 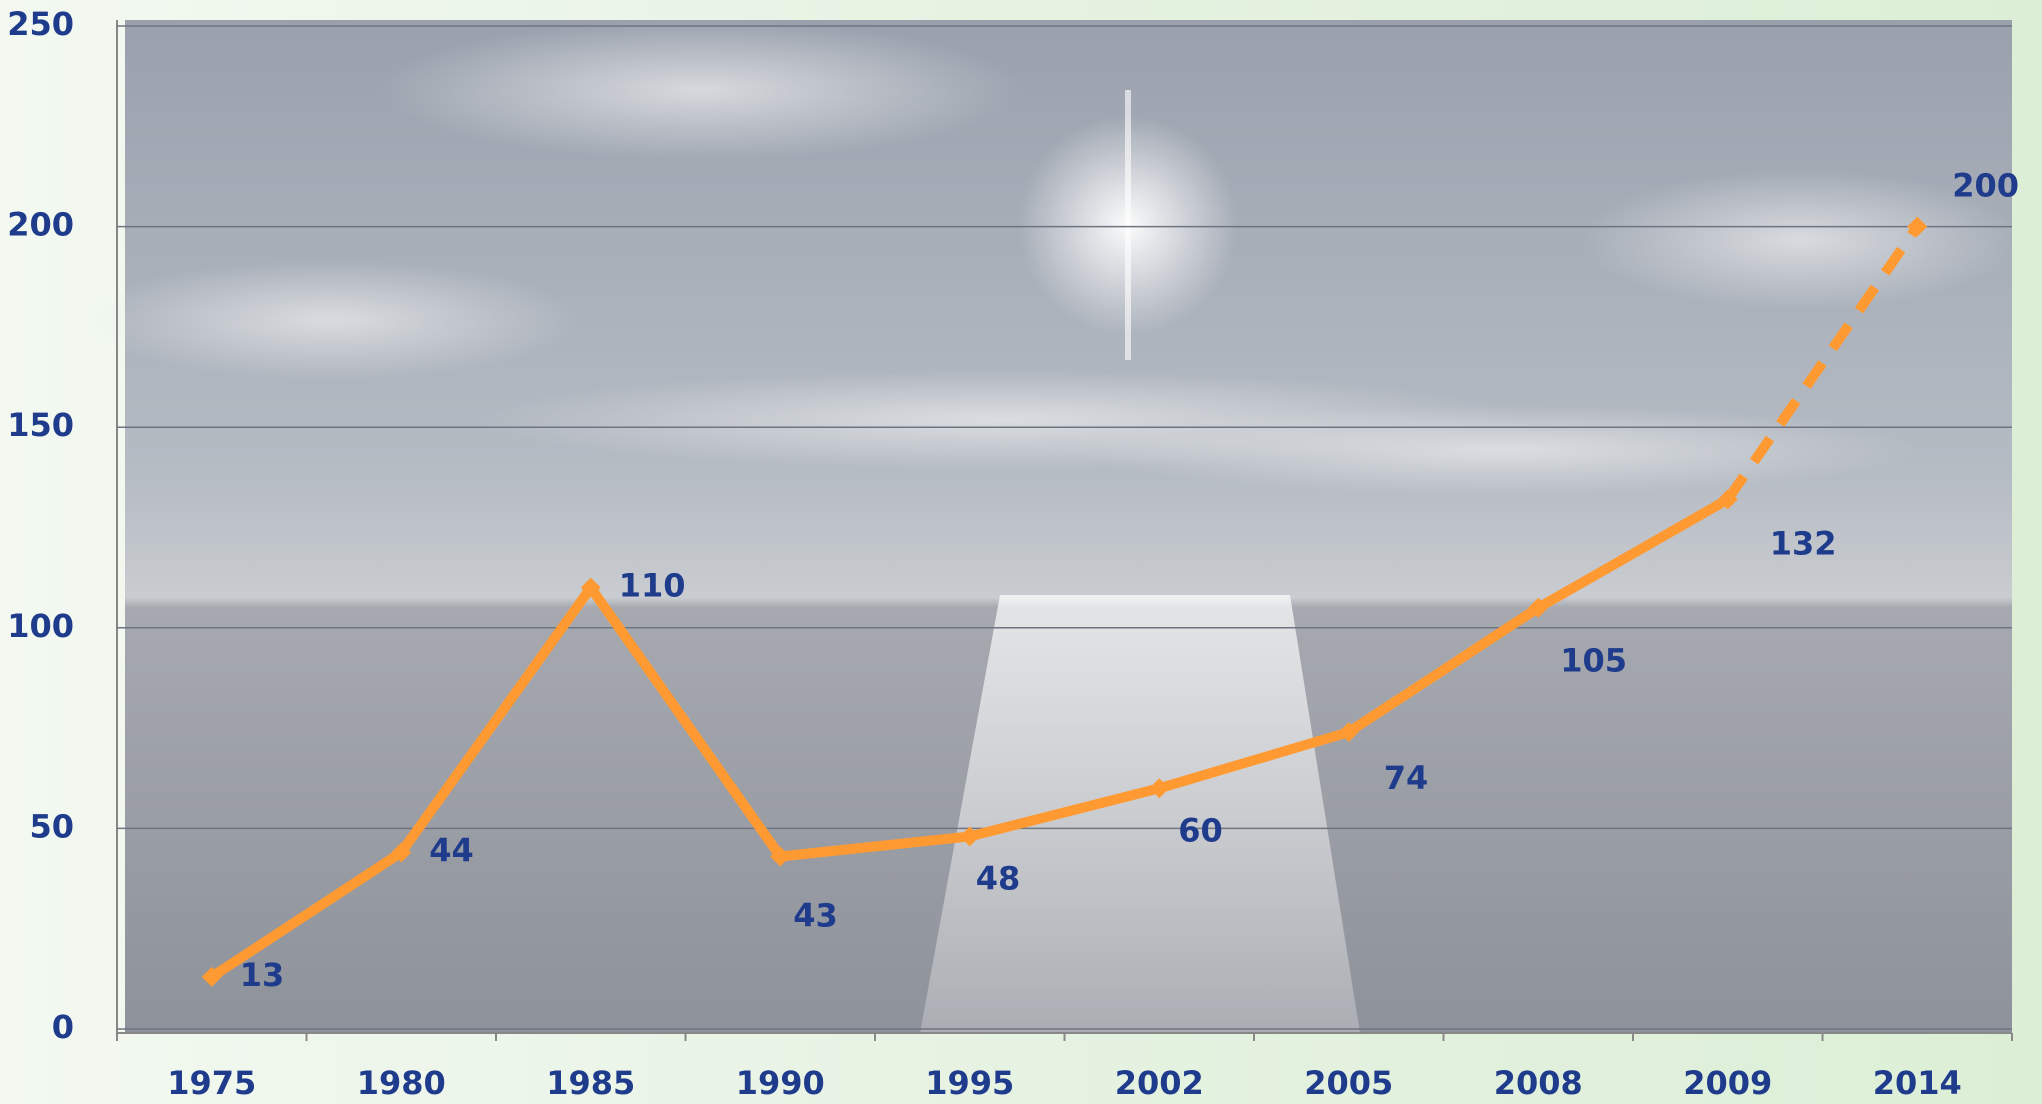 What do you see at coordinates (1727, 1083) in the screenshot?
I see `x-tick-label: 2009` at bounding box center [1727, 1083].